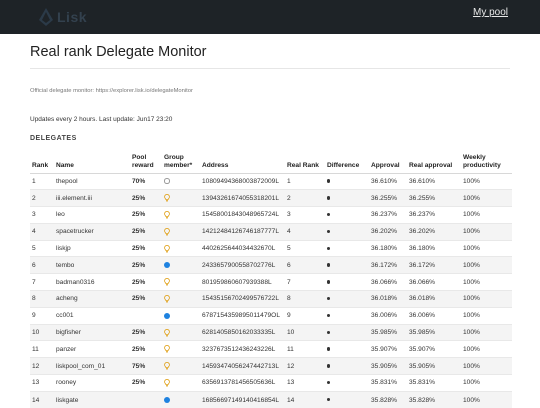 The width and height of the screenshot is (540, 408). What do you see at coordinates (434, 161) in the screenshot?
I see `header-real-approval: Real approval` at bounding box center [434, 161].